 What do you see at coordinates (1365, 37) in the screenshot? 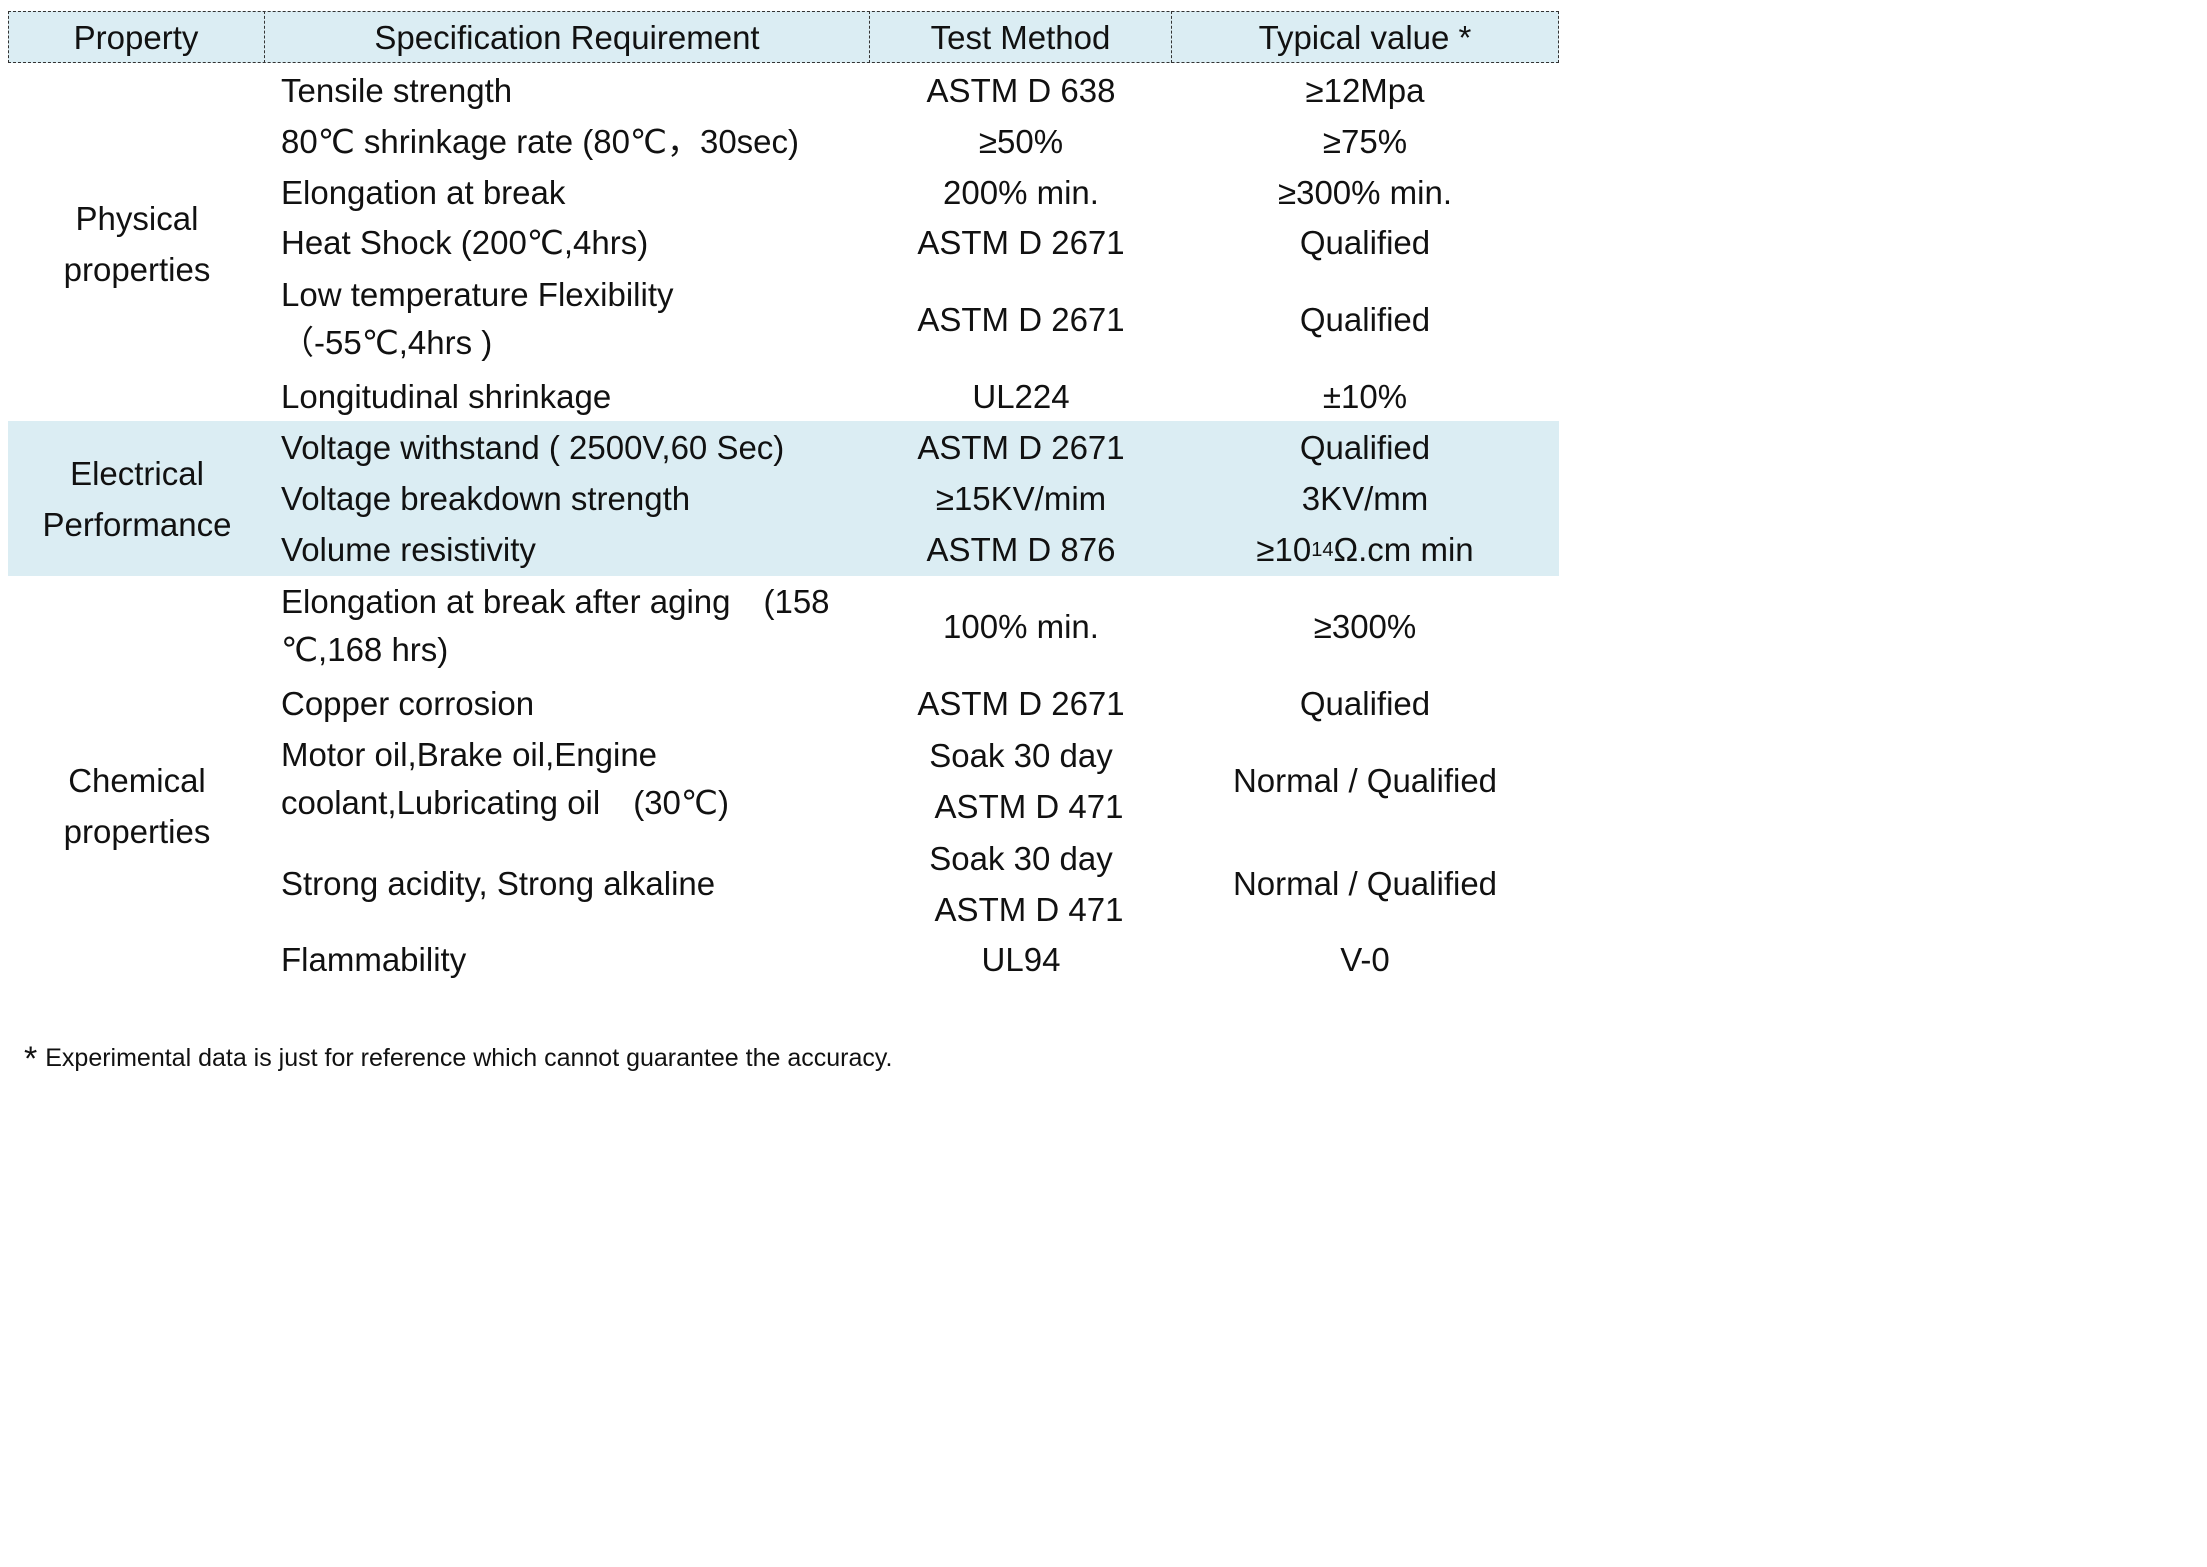
I see `header-typical-value: Typical value *` at bounding box center [1365, 37].